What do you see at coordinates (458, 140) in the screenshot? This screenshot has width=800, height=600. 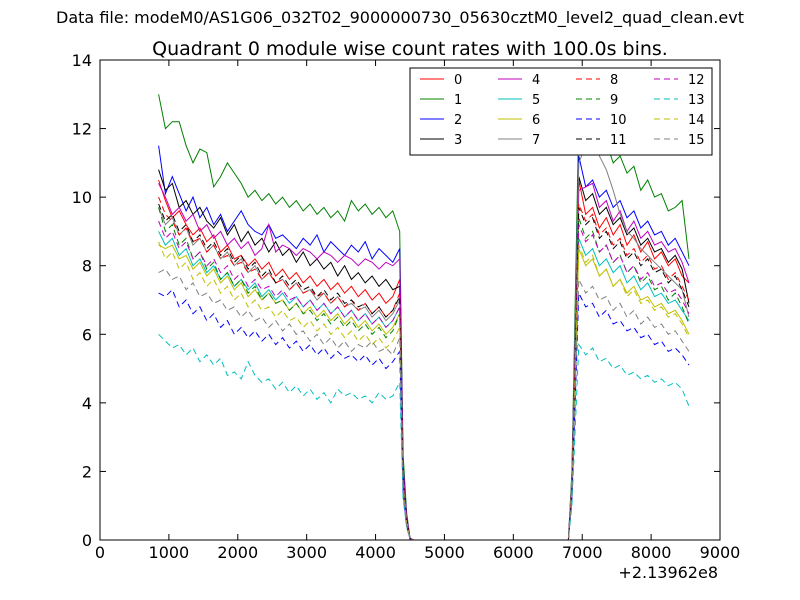 I see `legend-label-3: 3` at bounding box center [458, 140].